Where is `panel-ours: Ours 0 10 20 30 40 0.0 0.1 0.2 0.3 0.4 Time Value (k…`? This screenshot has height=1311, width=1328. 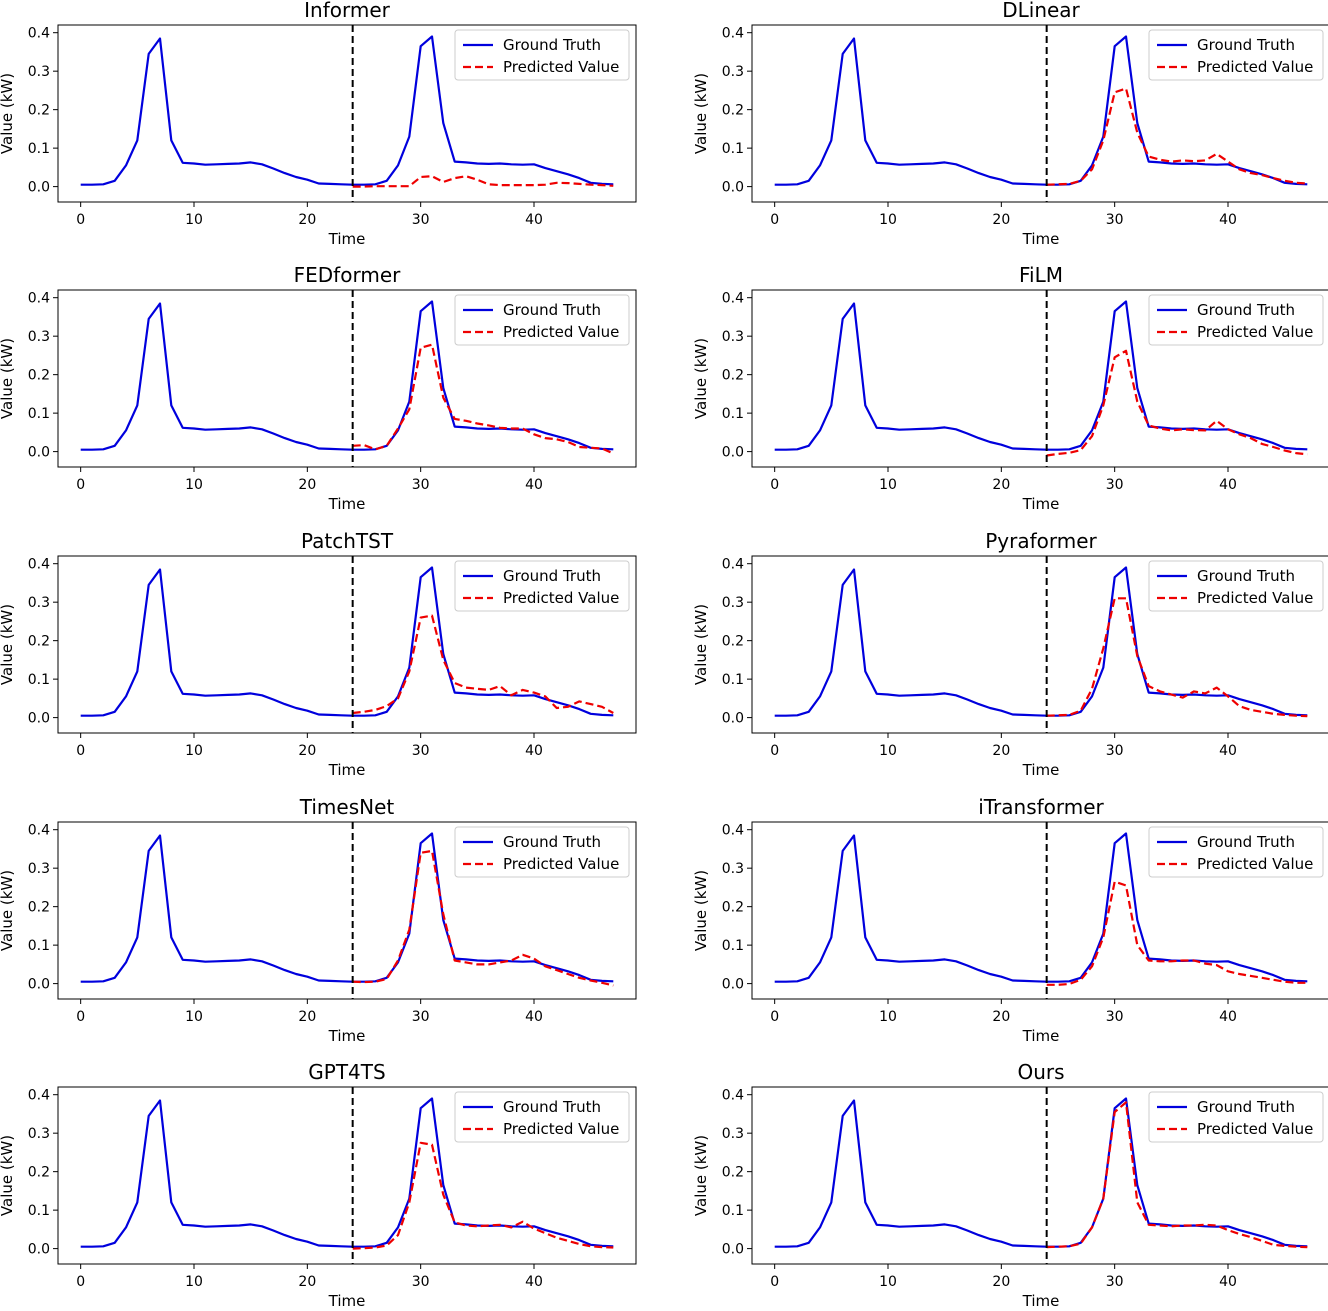
panel-ours: Ours 0 10 20 30 40 0.0 0.1 0.2 0.3 0.4 Time Value (k… is located at coordinates (1010, 1185).